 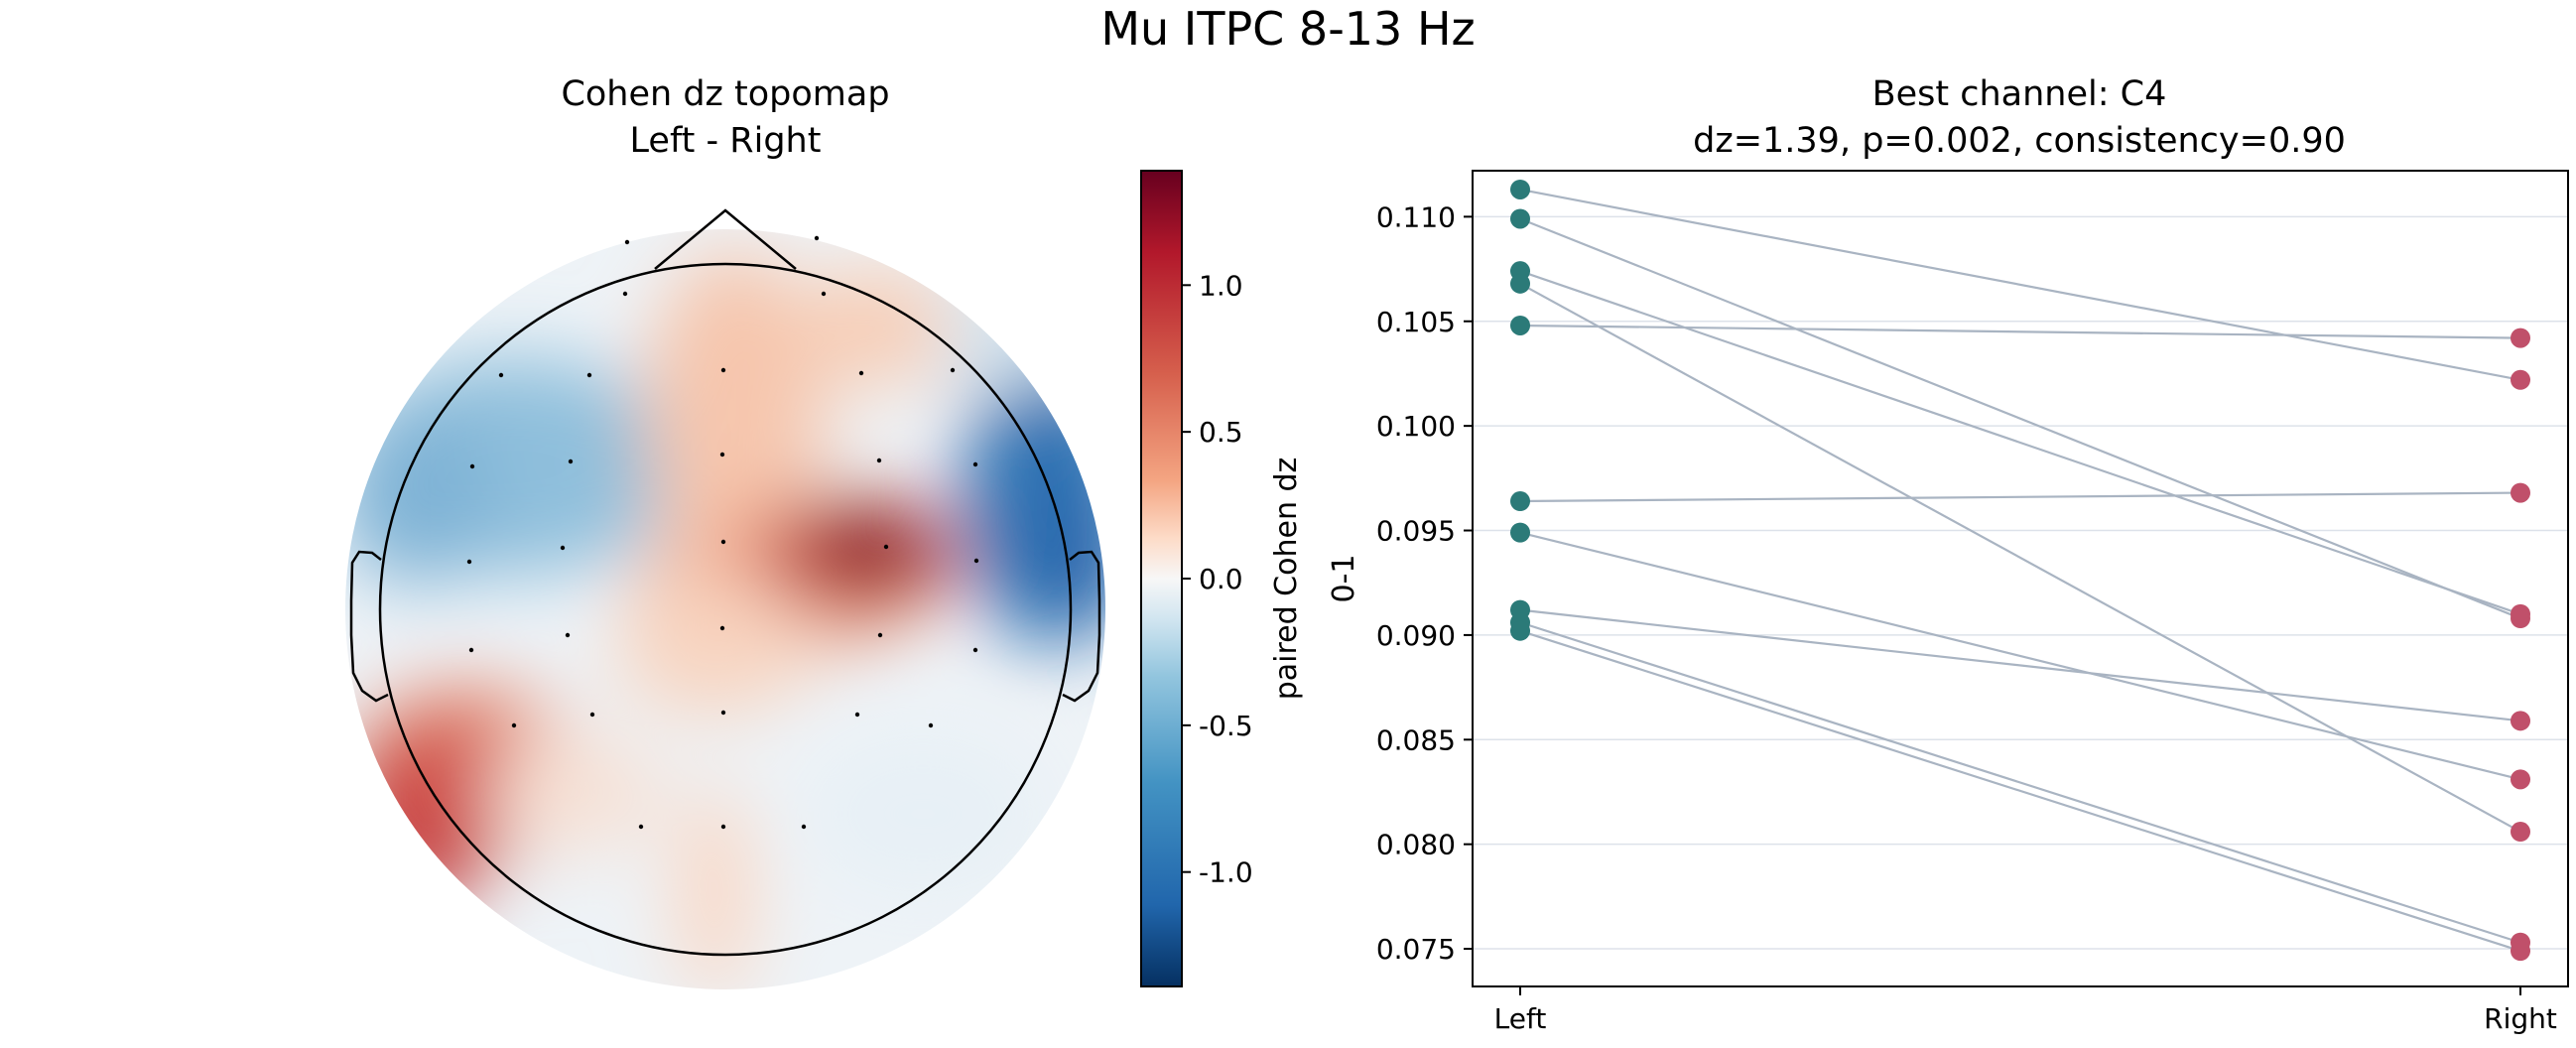 I want to click on colorbar-tick-label: 1.0, so click(x=1221, y=285).